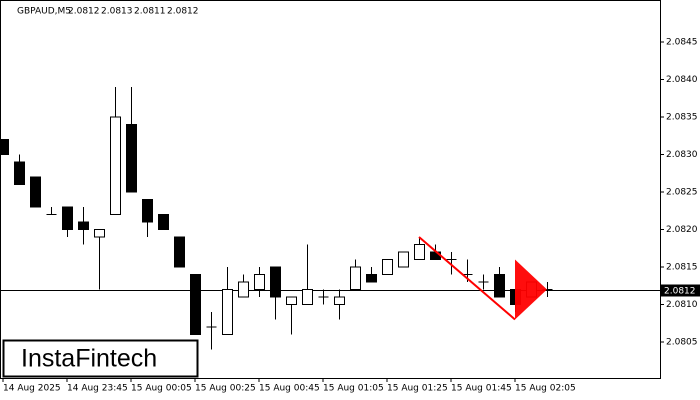  Describe the element at coordinates (417, 389) in the screenshot. I see `x-tick-label: 15 Aug 01:25` at that location.